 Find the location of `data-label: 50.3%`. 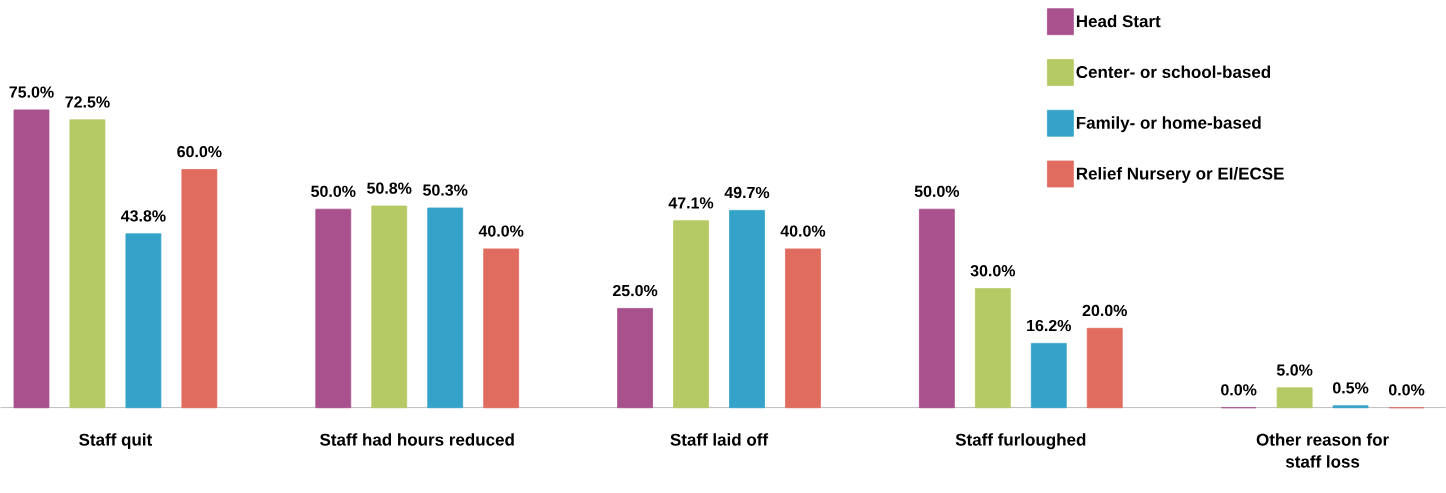

data-label: 50.3% is located at coordinates (445, 190).